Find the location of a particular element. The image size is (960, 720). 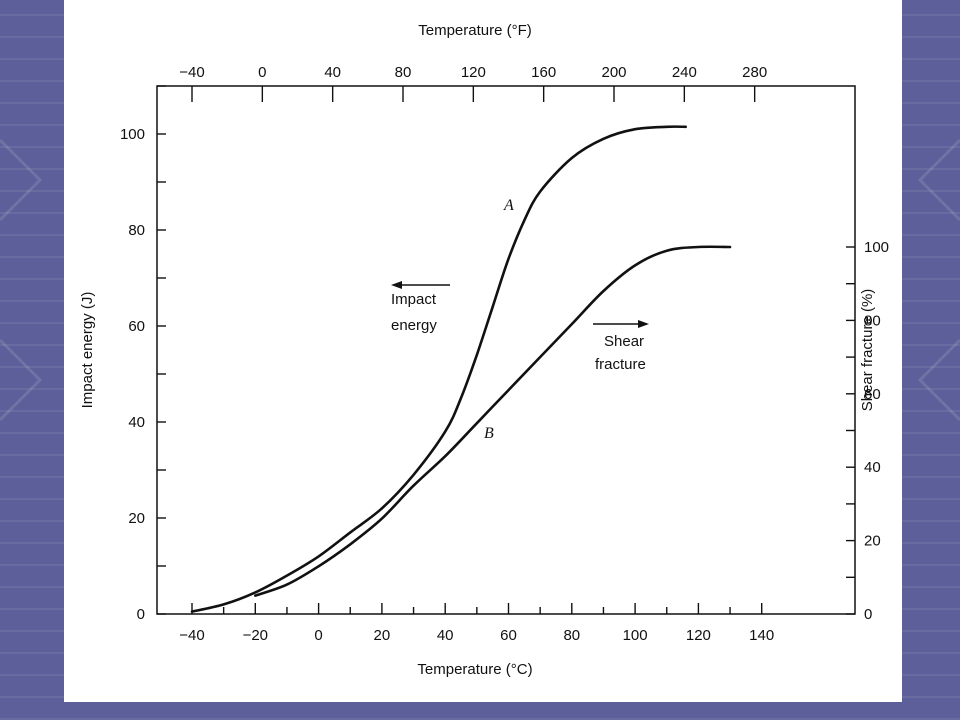

left-tick-label: 0 is located at coordinates (141, 614).